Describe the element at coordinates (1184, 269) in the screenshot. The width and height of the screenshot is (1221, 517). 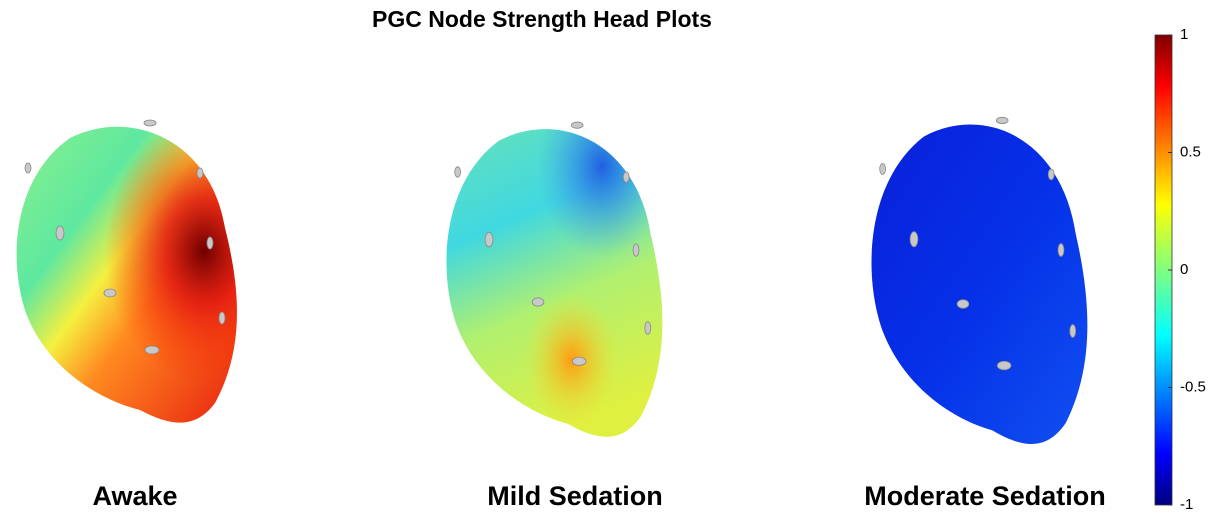
I see `tick-label: 0` at that location.